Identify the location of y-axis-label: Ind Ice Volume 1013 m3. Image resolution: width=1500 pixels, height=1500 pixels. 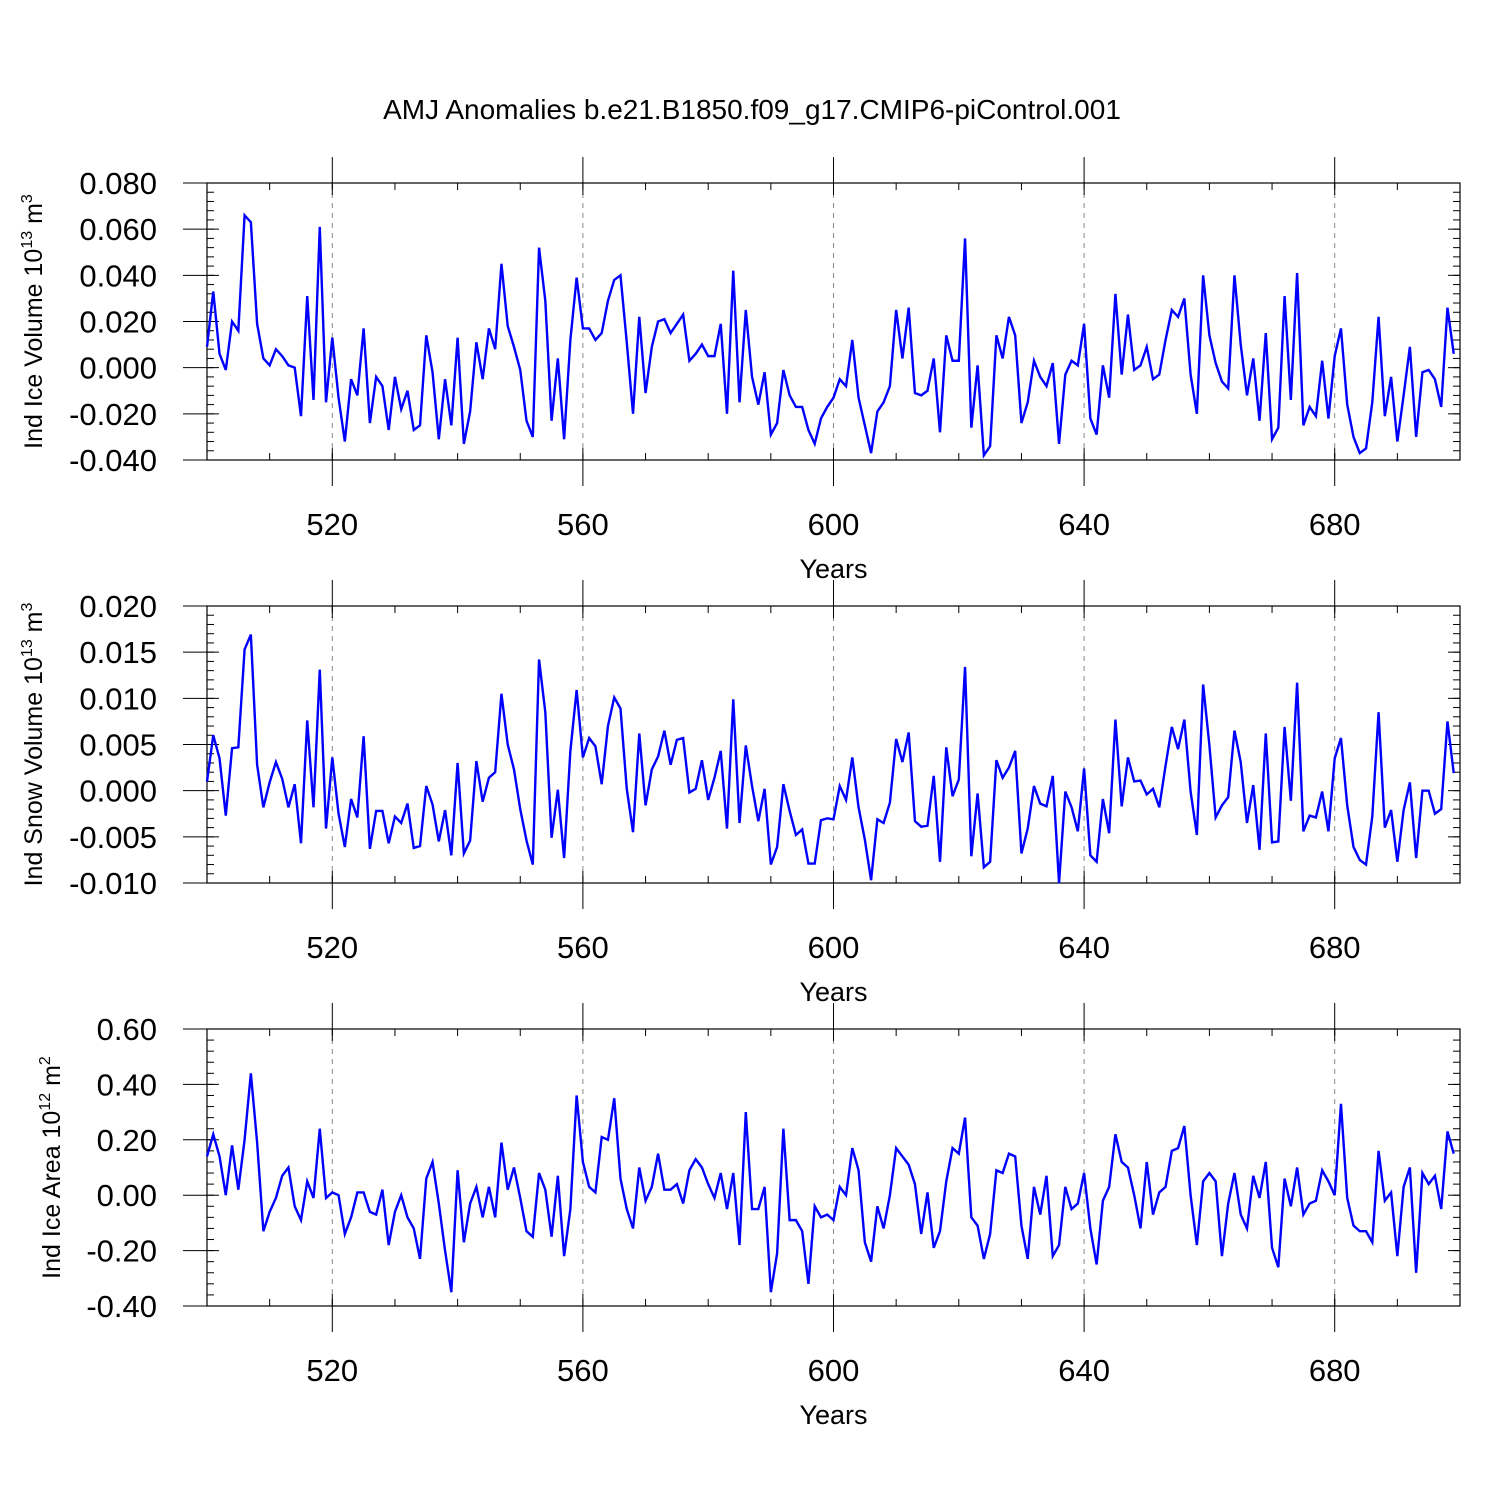
(33, 321).